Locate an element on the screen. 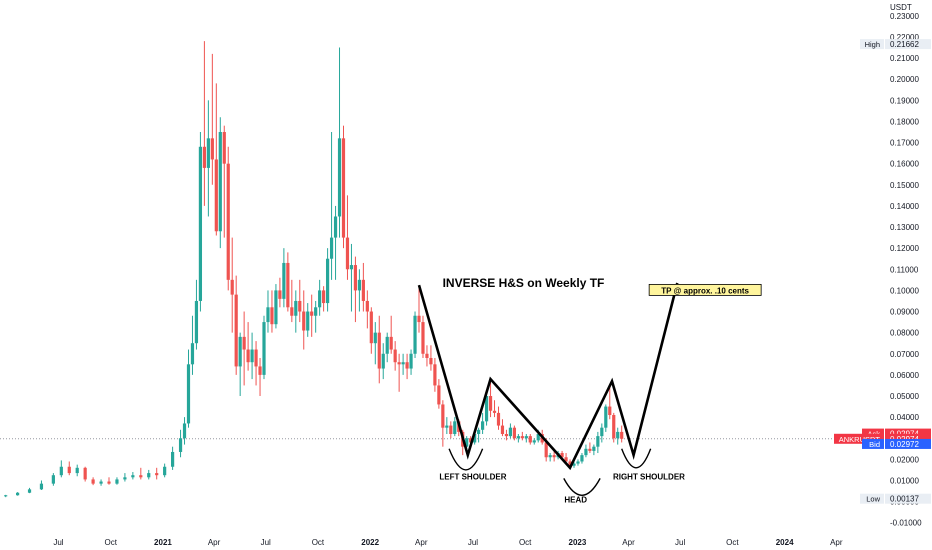  y-tick-label: 0.06000 is located at coordinates (904, 375).